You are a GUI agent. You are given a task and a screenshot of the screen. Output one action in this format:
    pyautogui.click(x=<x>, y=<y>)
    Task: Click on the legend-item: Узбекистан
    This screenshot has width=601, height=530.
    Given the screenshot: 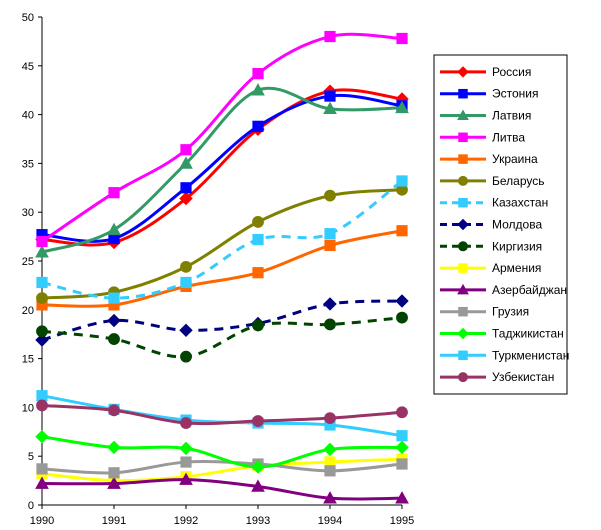 What is the action you would take?
    pyautogui.click(x=497, y=377)
    